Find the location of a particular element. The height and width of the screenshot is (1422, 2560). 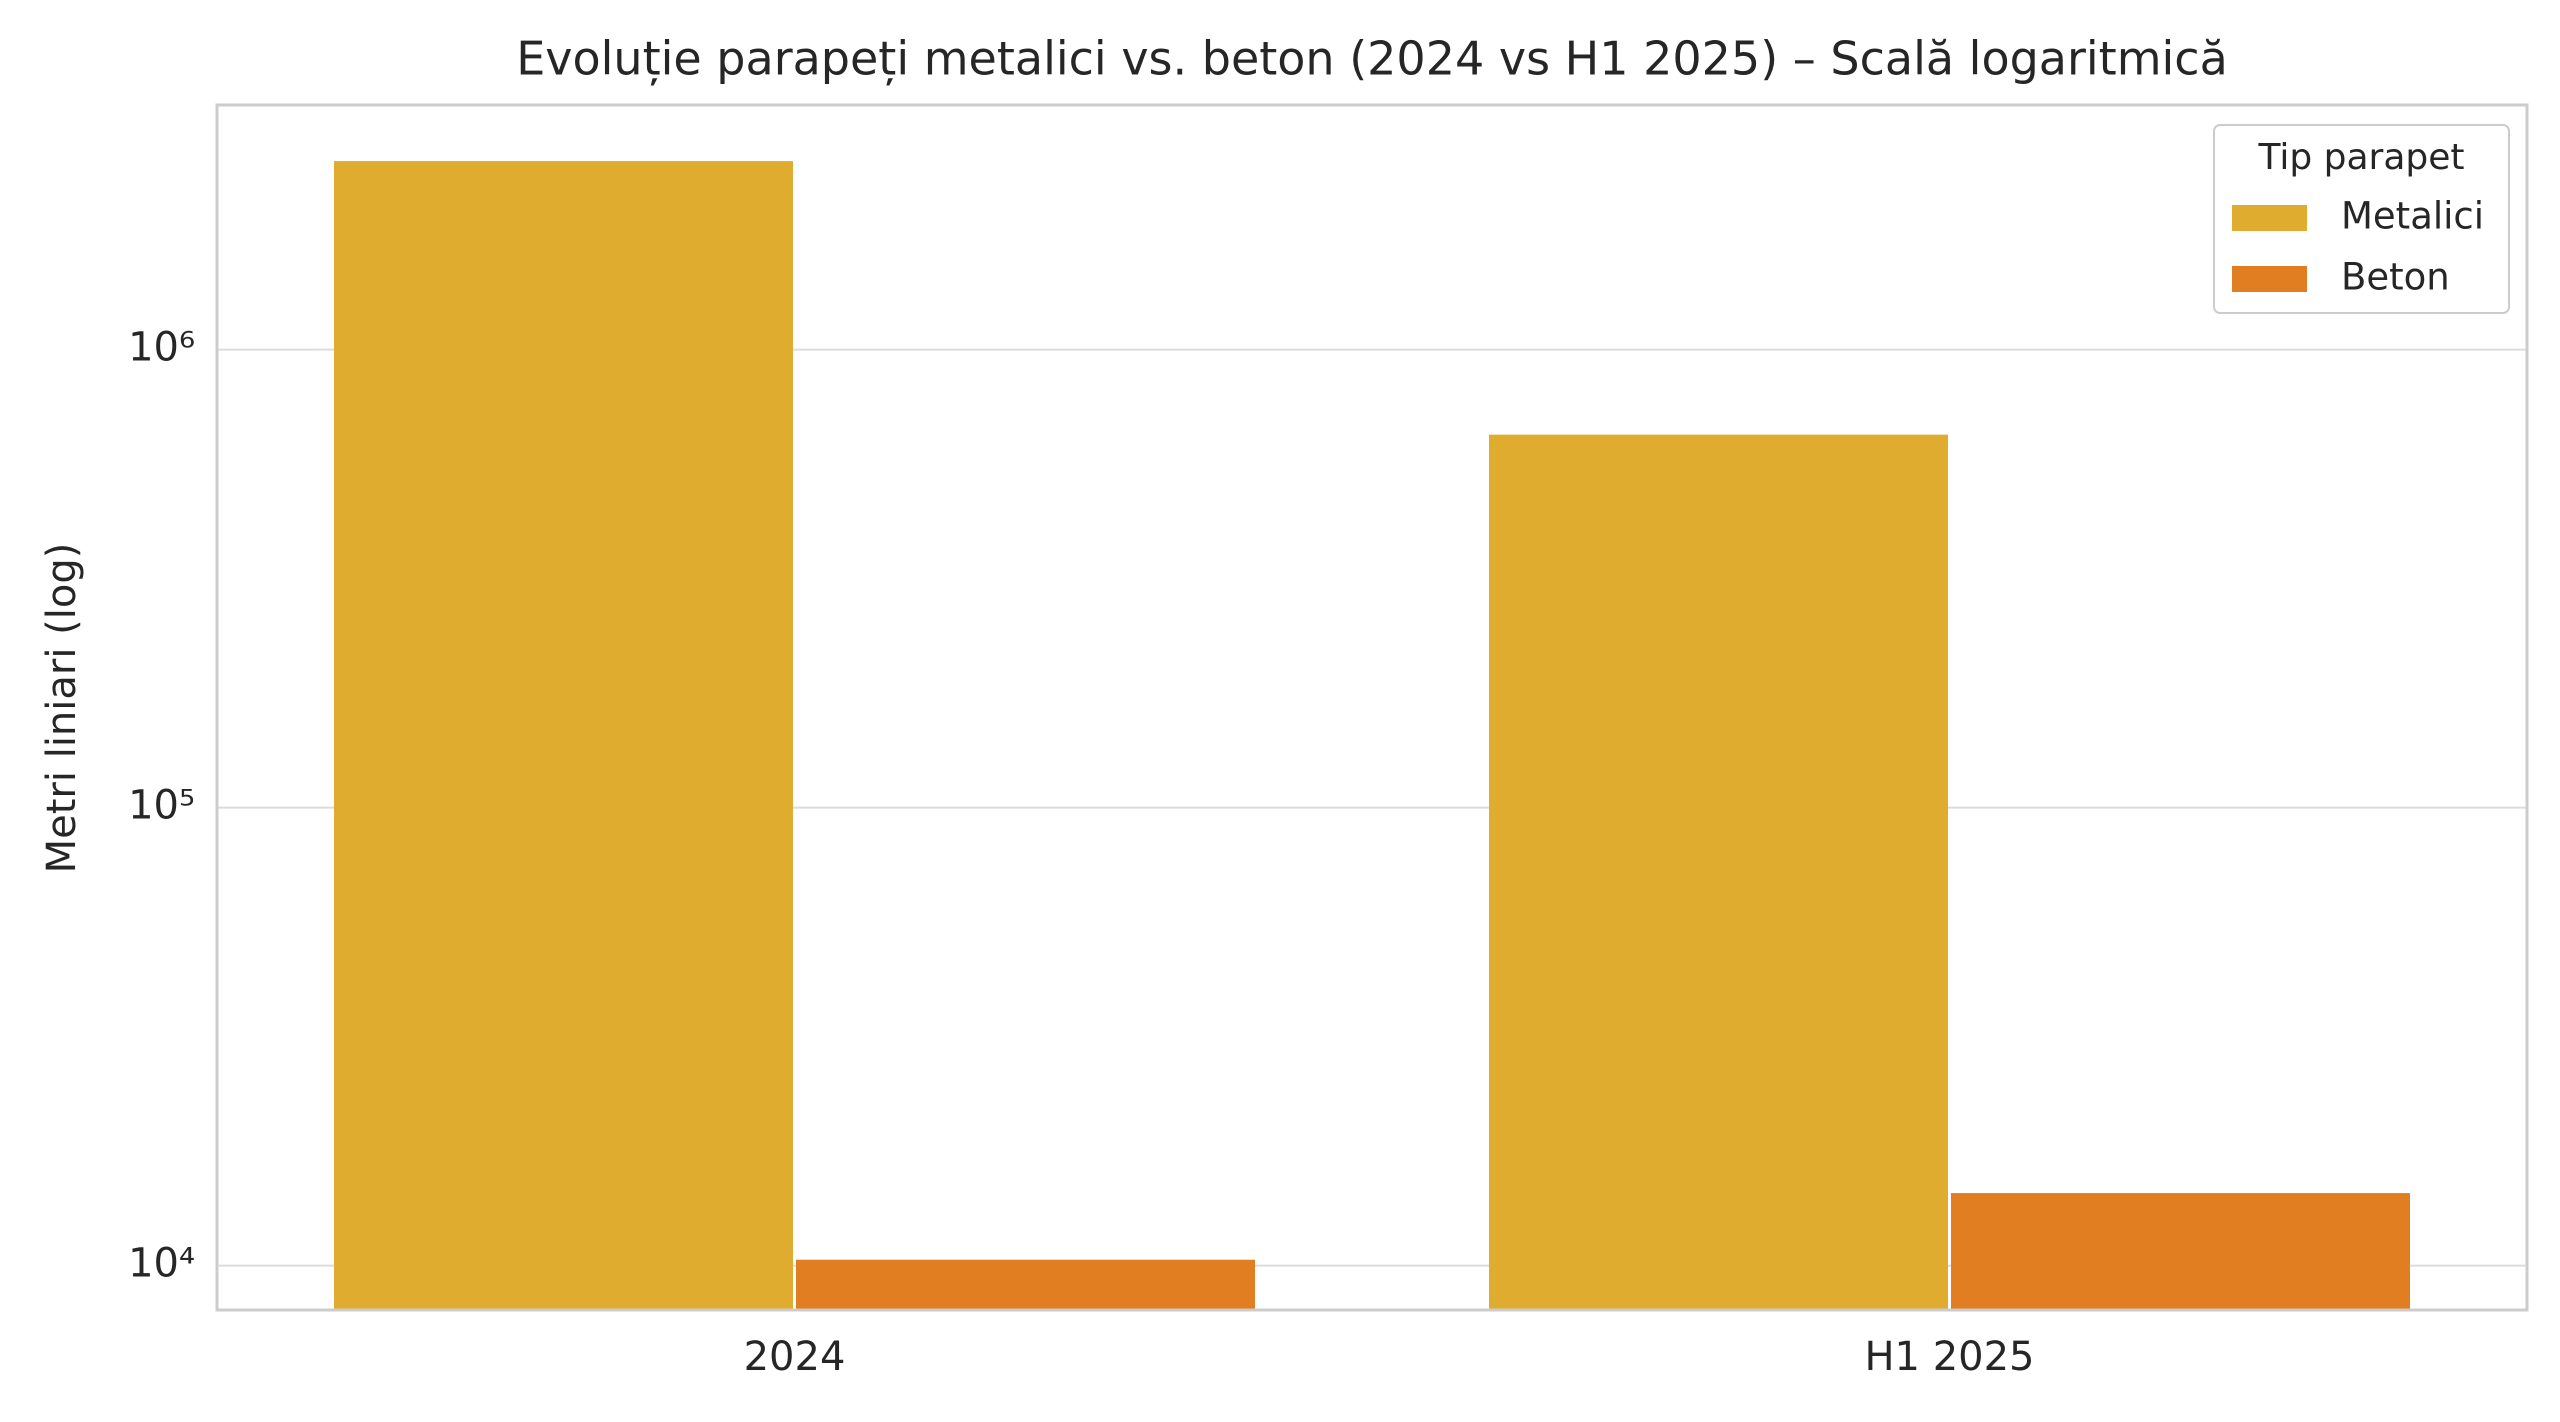

y-tick-label: 10⁵ is located at coordinates (161, 806).